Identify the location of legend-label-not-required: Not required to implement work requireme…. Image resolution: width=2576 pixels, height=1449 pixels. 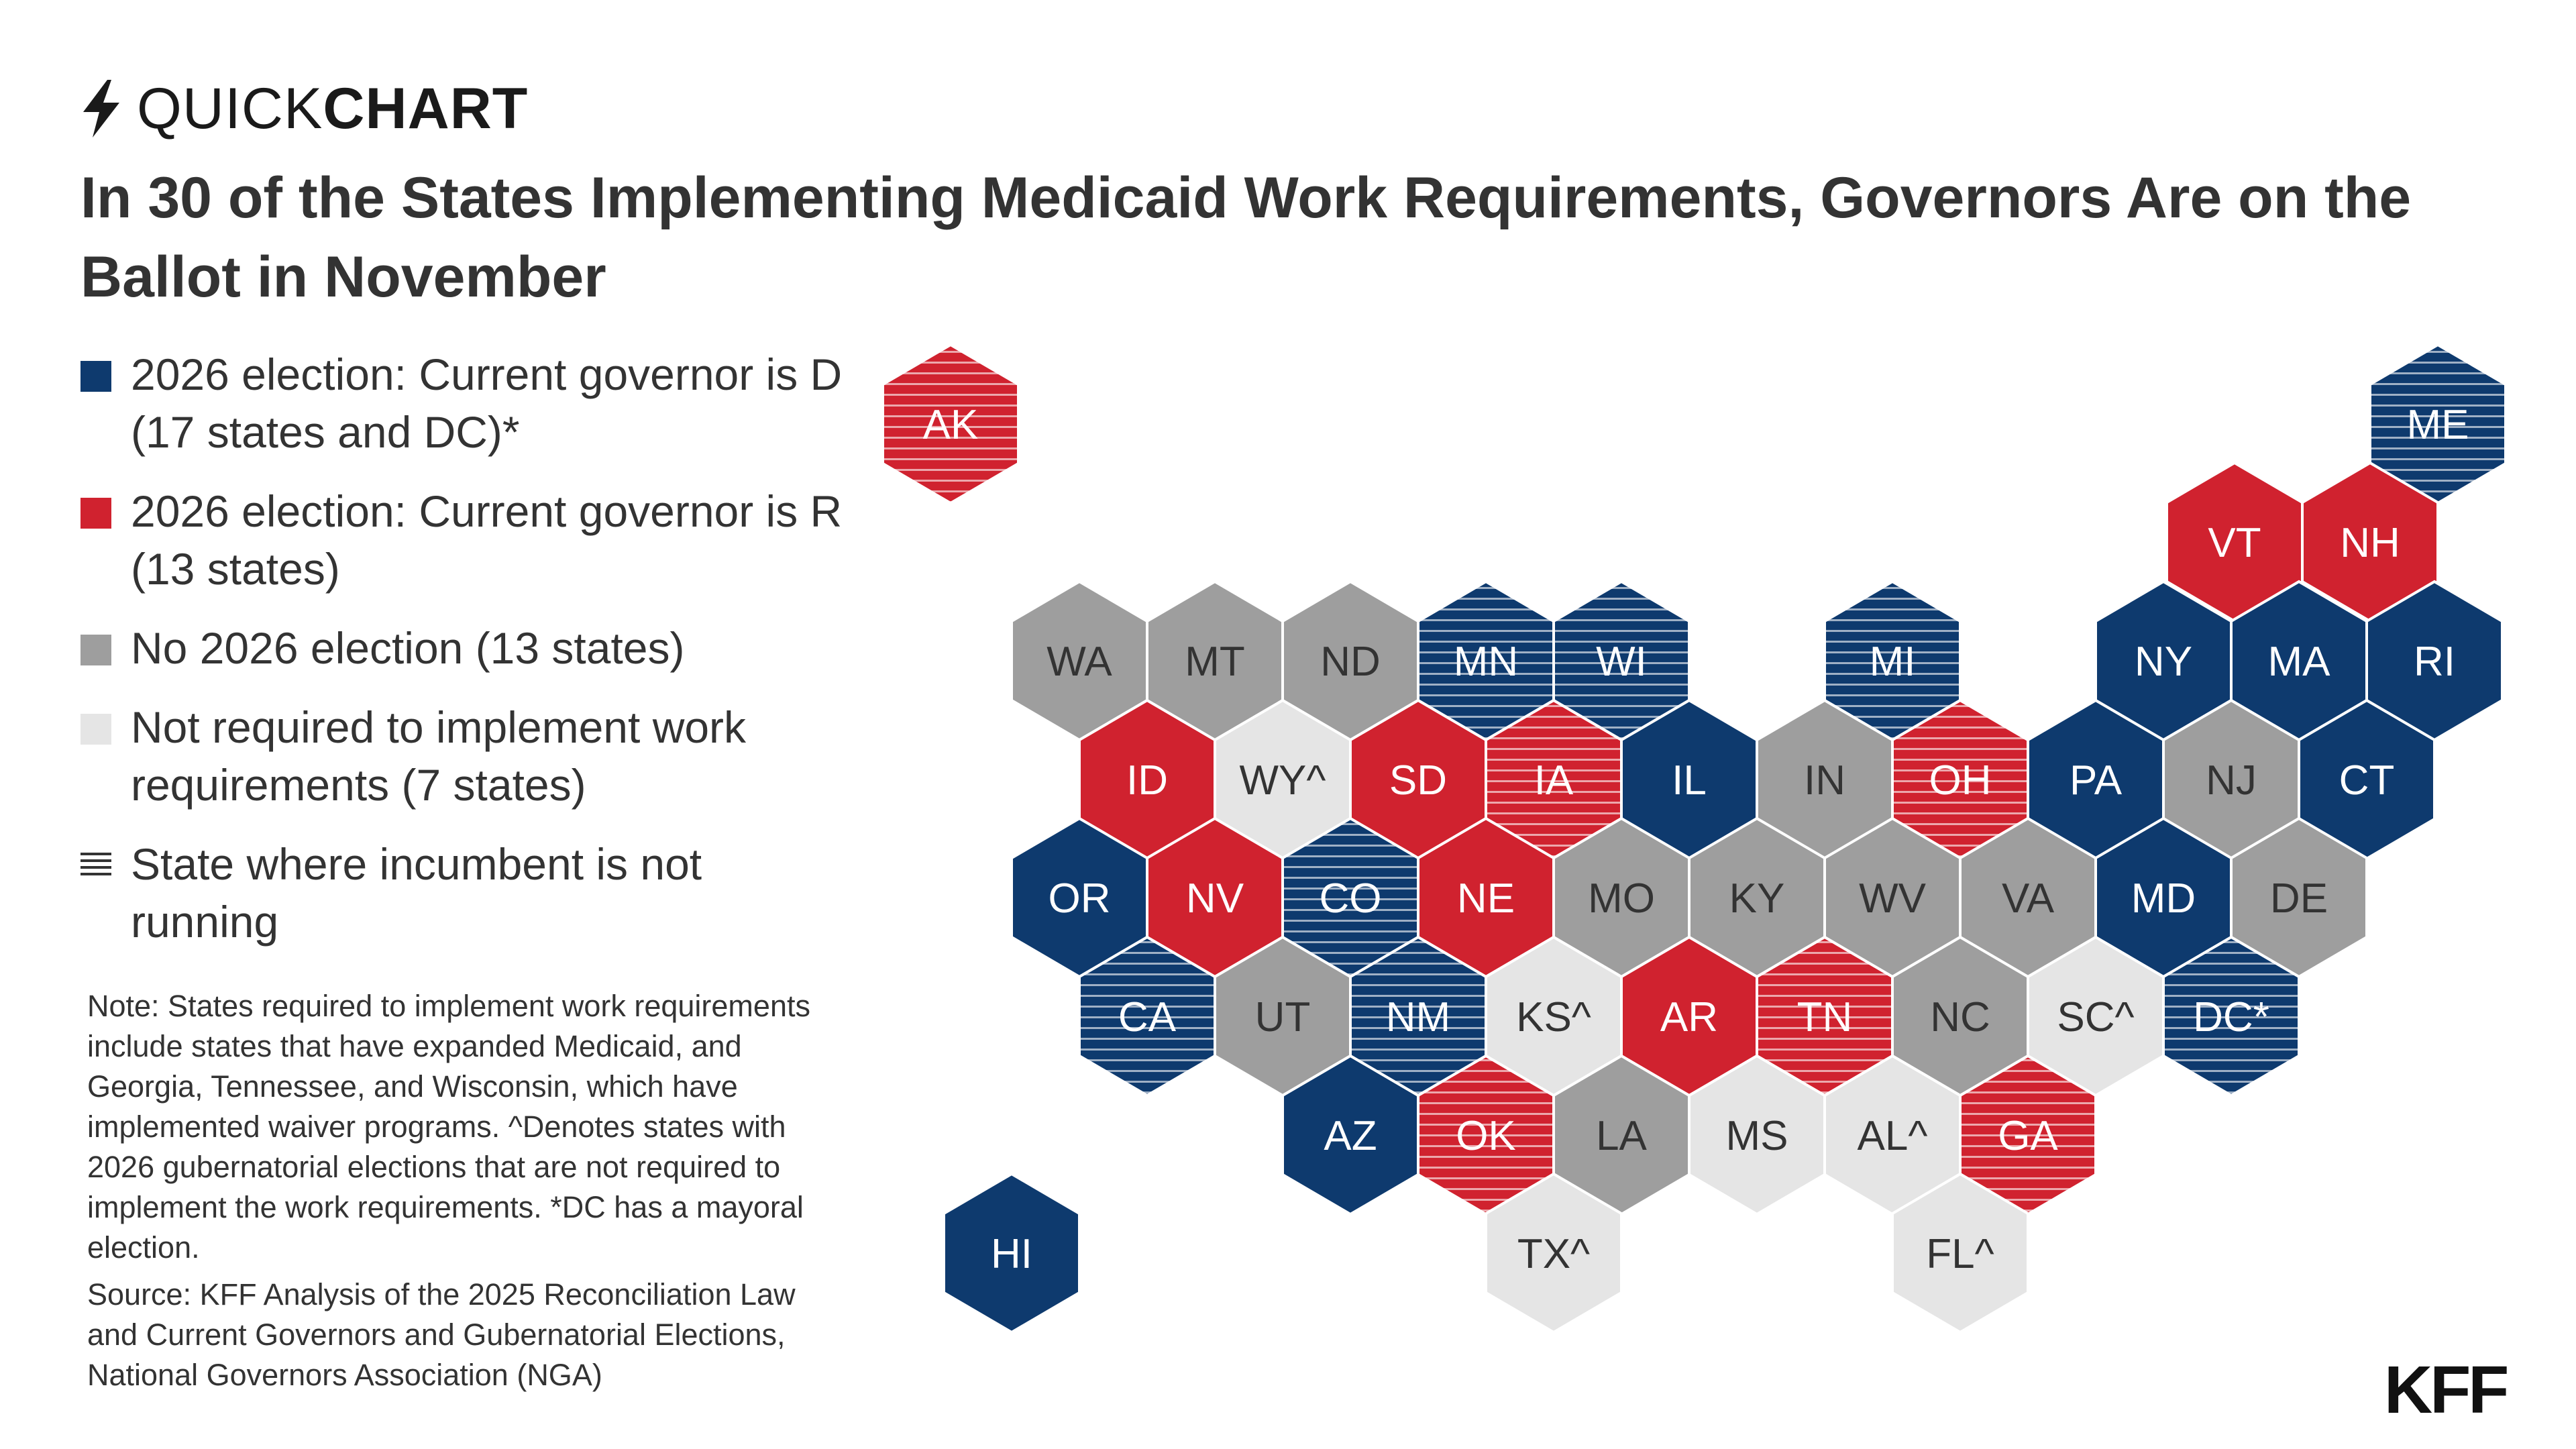
(439, 756).